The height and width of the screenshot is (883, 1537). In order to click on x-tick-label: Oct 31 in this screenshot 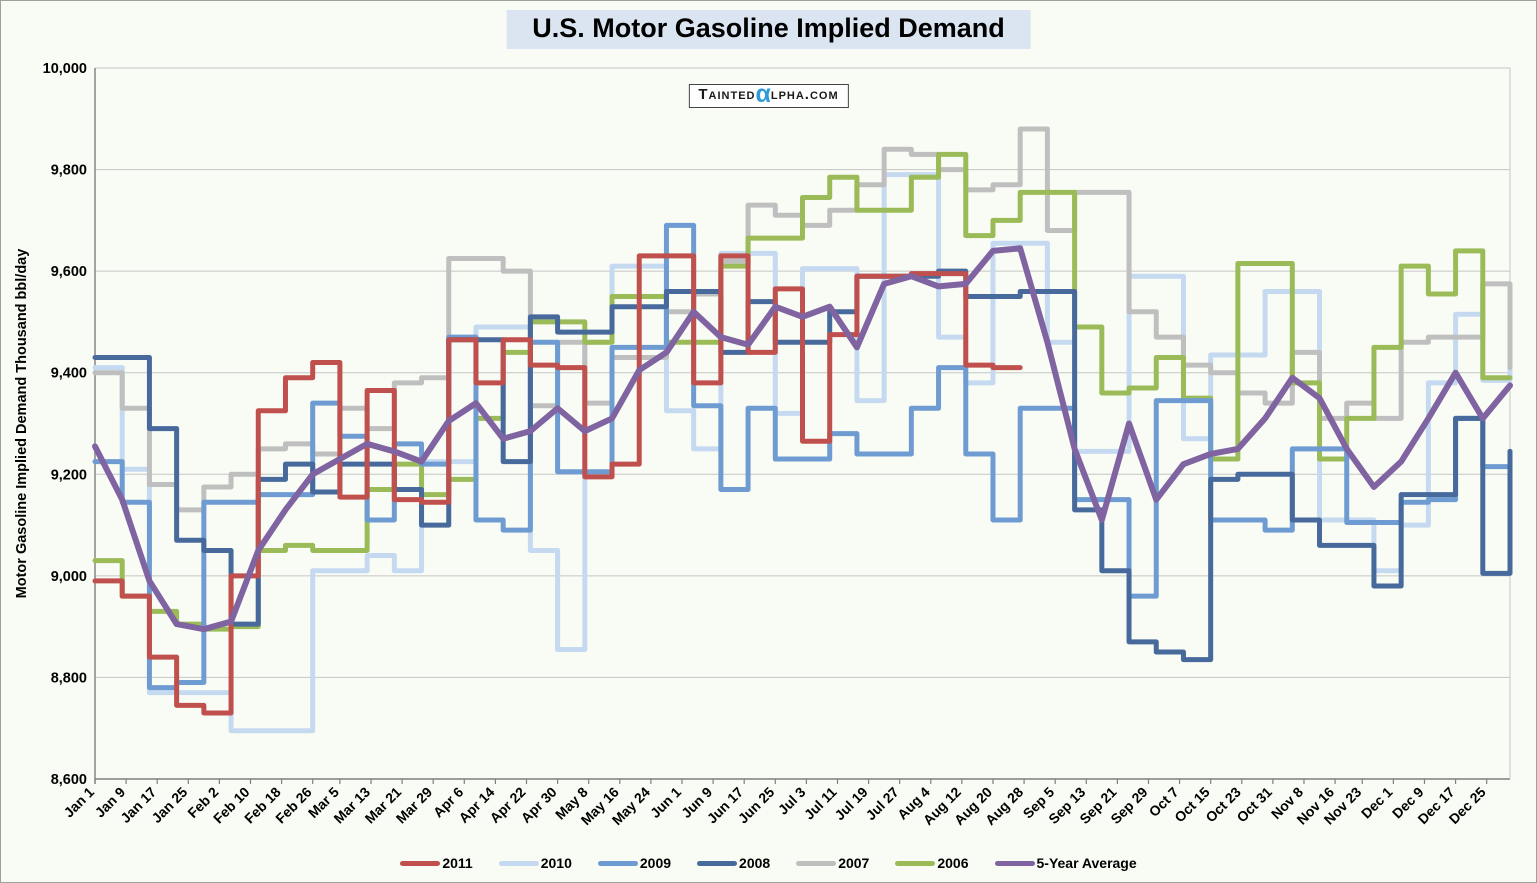, I will do `click(1254, 805)`.